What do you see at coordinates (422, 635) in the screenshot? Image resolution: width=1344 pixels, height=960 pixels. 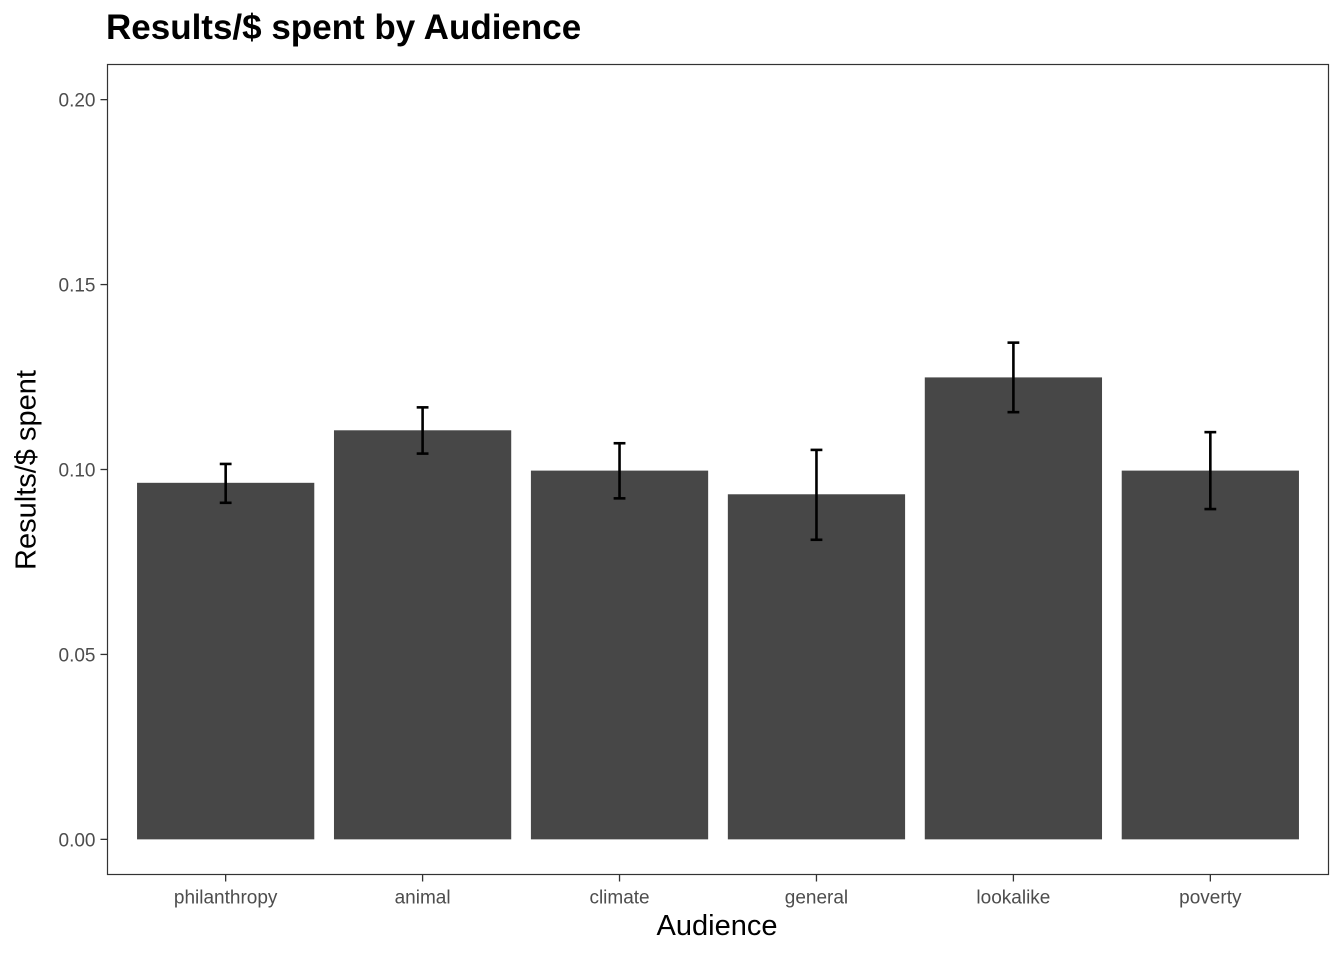 I see `bar-animal` at bounding box center [422, 635].